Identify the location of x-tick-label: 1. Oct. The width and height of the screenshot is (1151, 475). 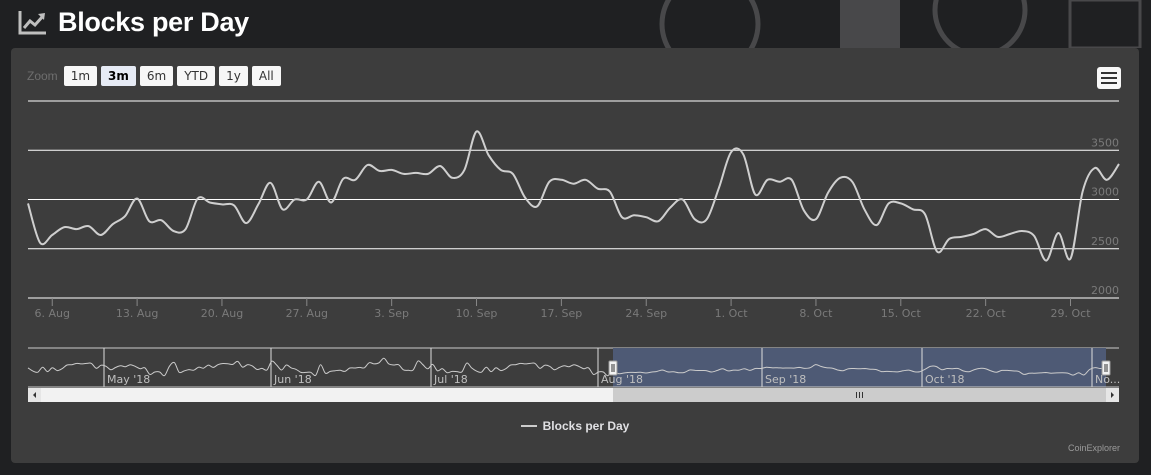
(732, 313).